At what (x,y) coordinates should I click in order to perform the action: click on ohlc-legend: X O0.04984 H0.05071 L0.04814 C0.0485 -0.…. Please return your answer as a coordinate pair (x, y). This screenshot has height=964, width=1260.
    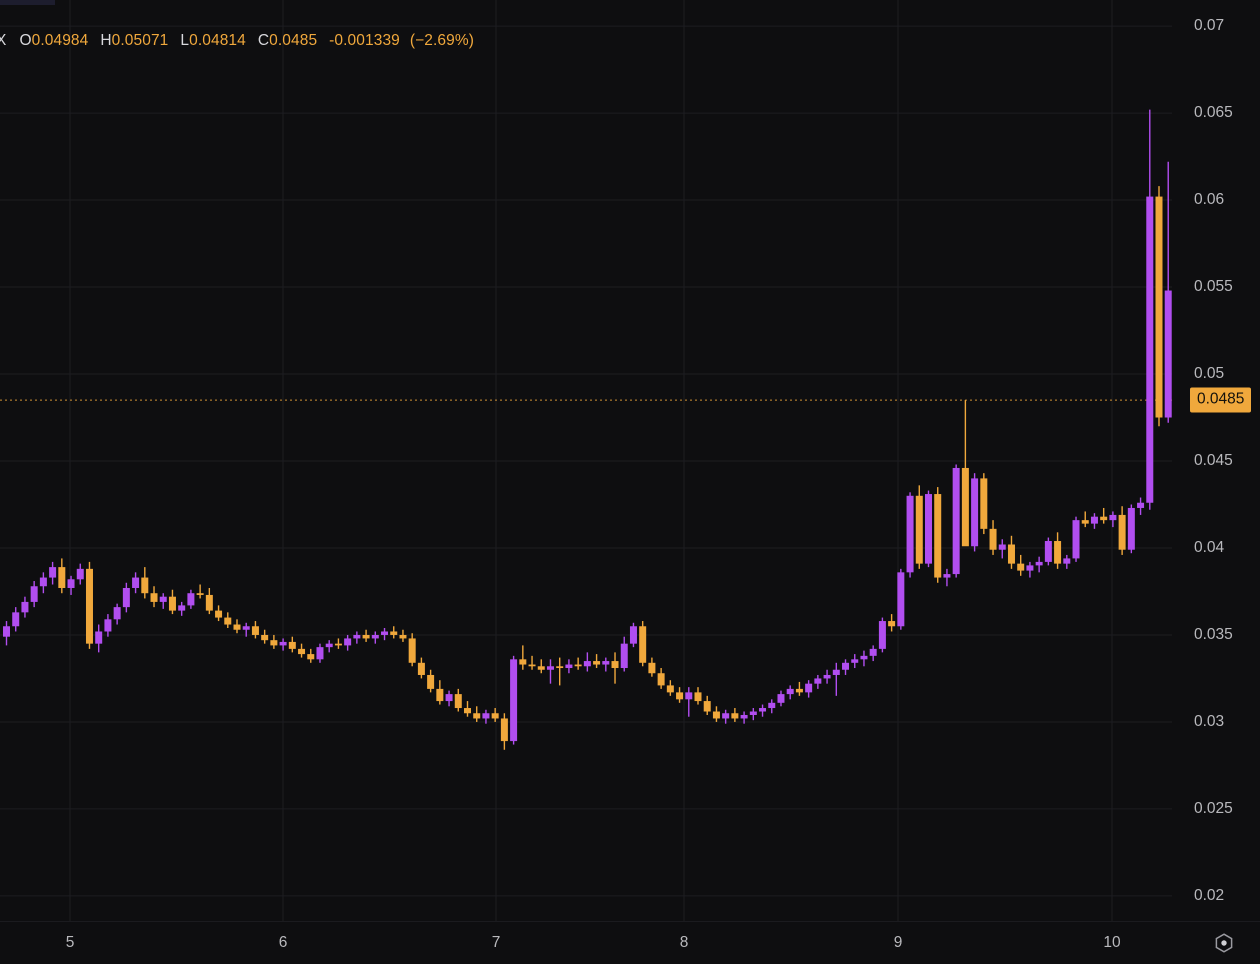
    Looking at the image, I should click on (237, 40).